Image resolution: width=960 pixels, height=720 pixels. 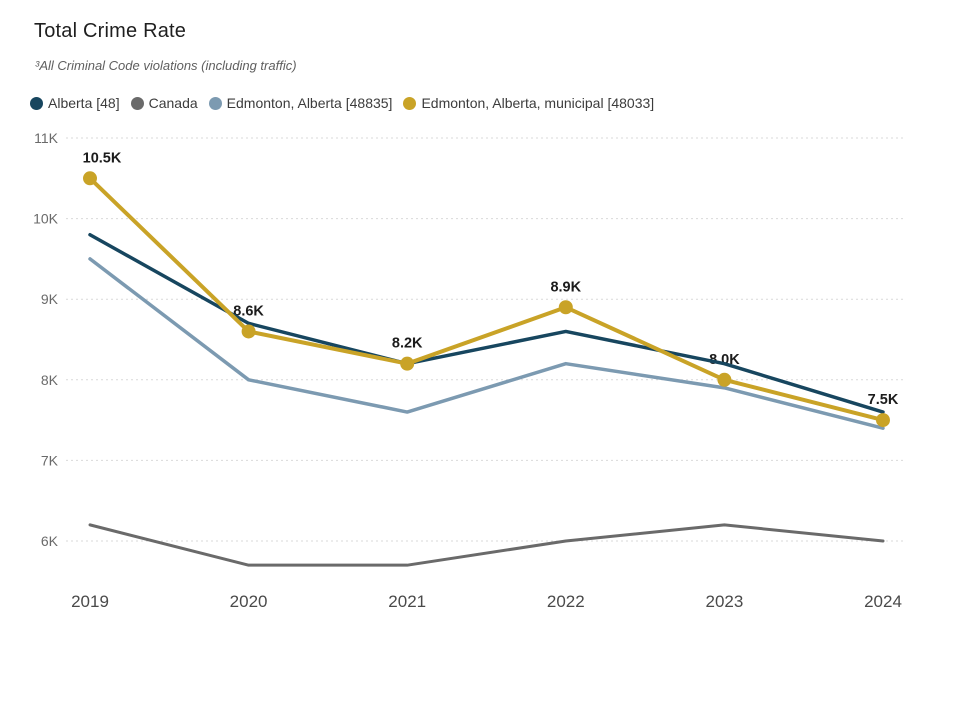 What do you see at coordinates (249, 601) in the screenshot?
I see `x-axis-tick-label: 2020` at bounding box center [249, 601].